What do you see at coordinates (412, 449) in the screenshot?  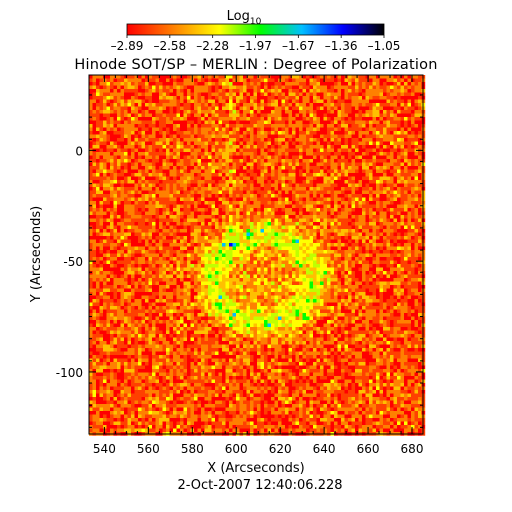 I see `x-tick-label: 680` at bounding box center [412, 449].